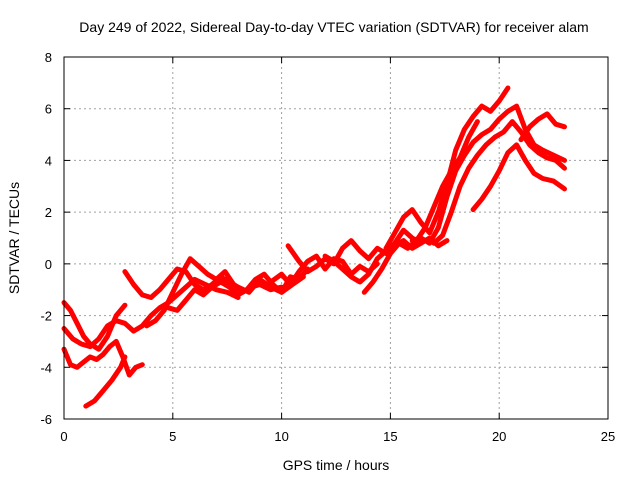 This screenshot has height=480, width=640. Describe the element at coordinates (46, 419) in the screenshot. I see `y-tick-label: -6` at that location.